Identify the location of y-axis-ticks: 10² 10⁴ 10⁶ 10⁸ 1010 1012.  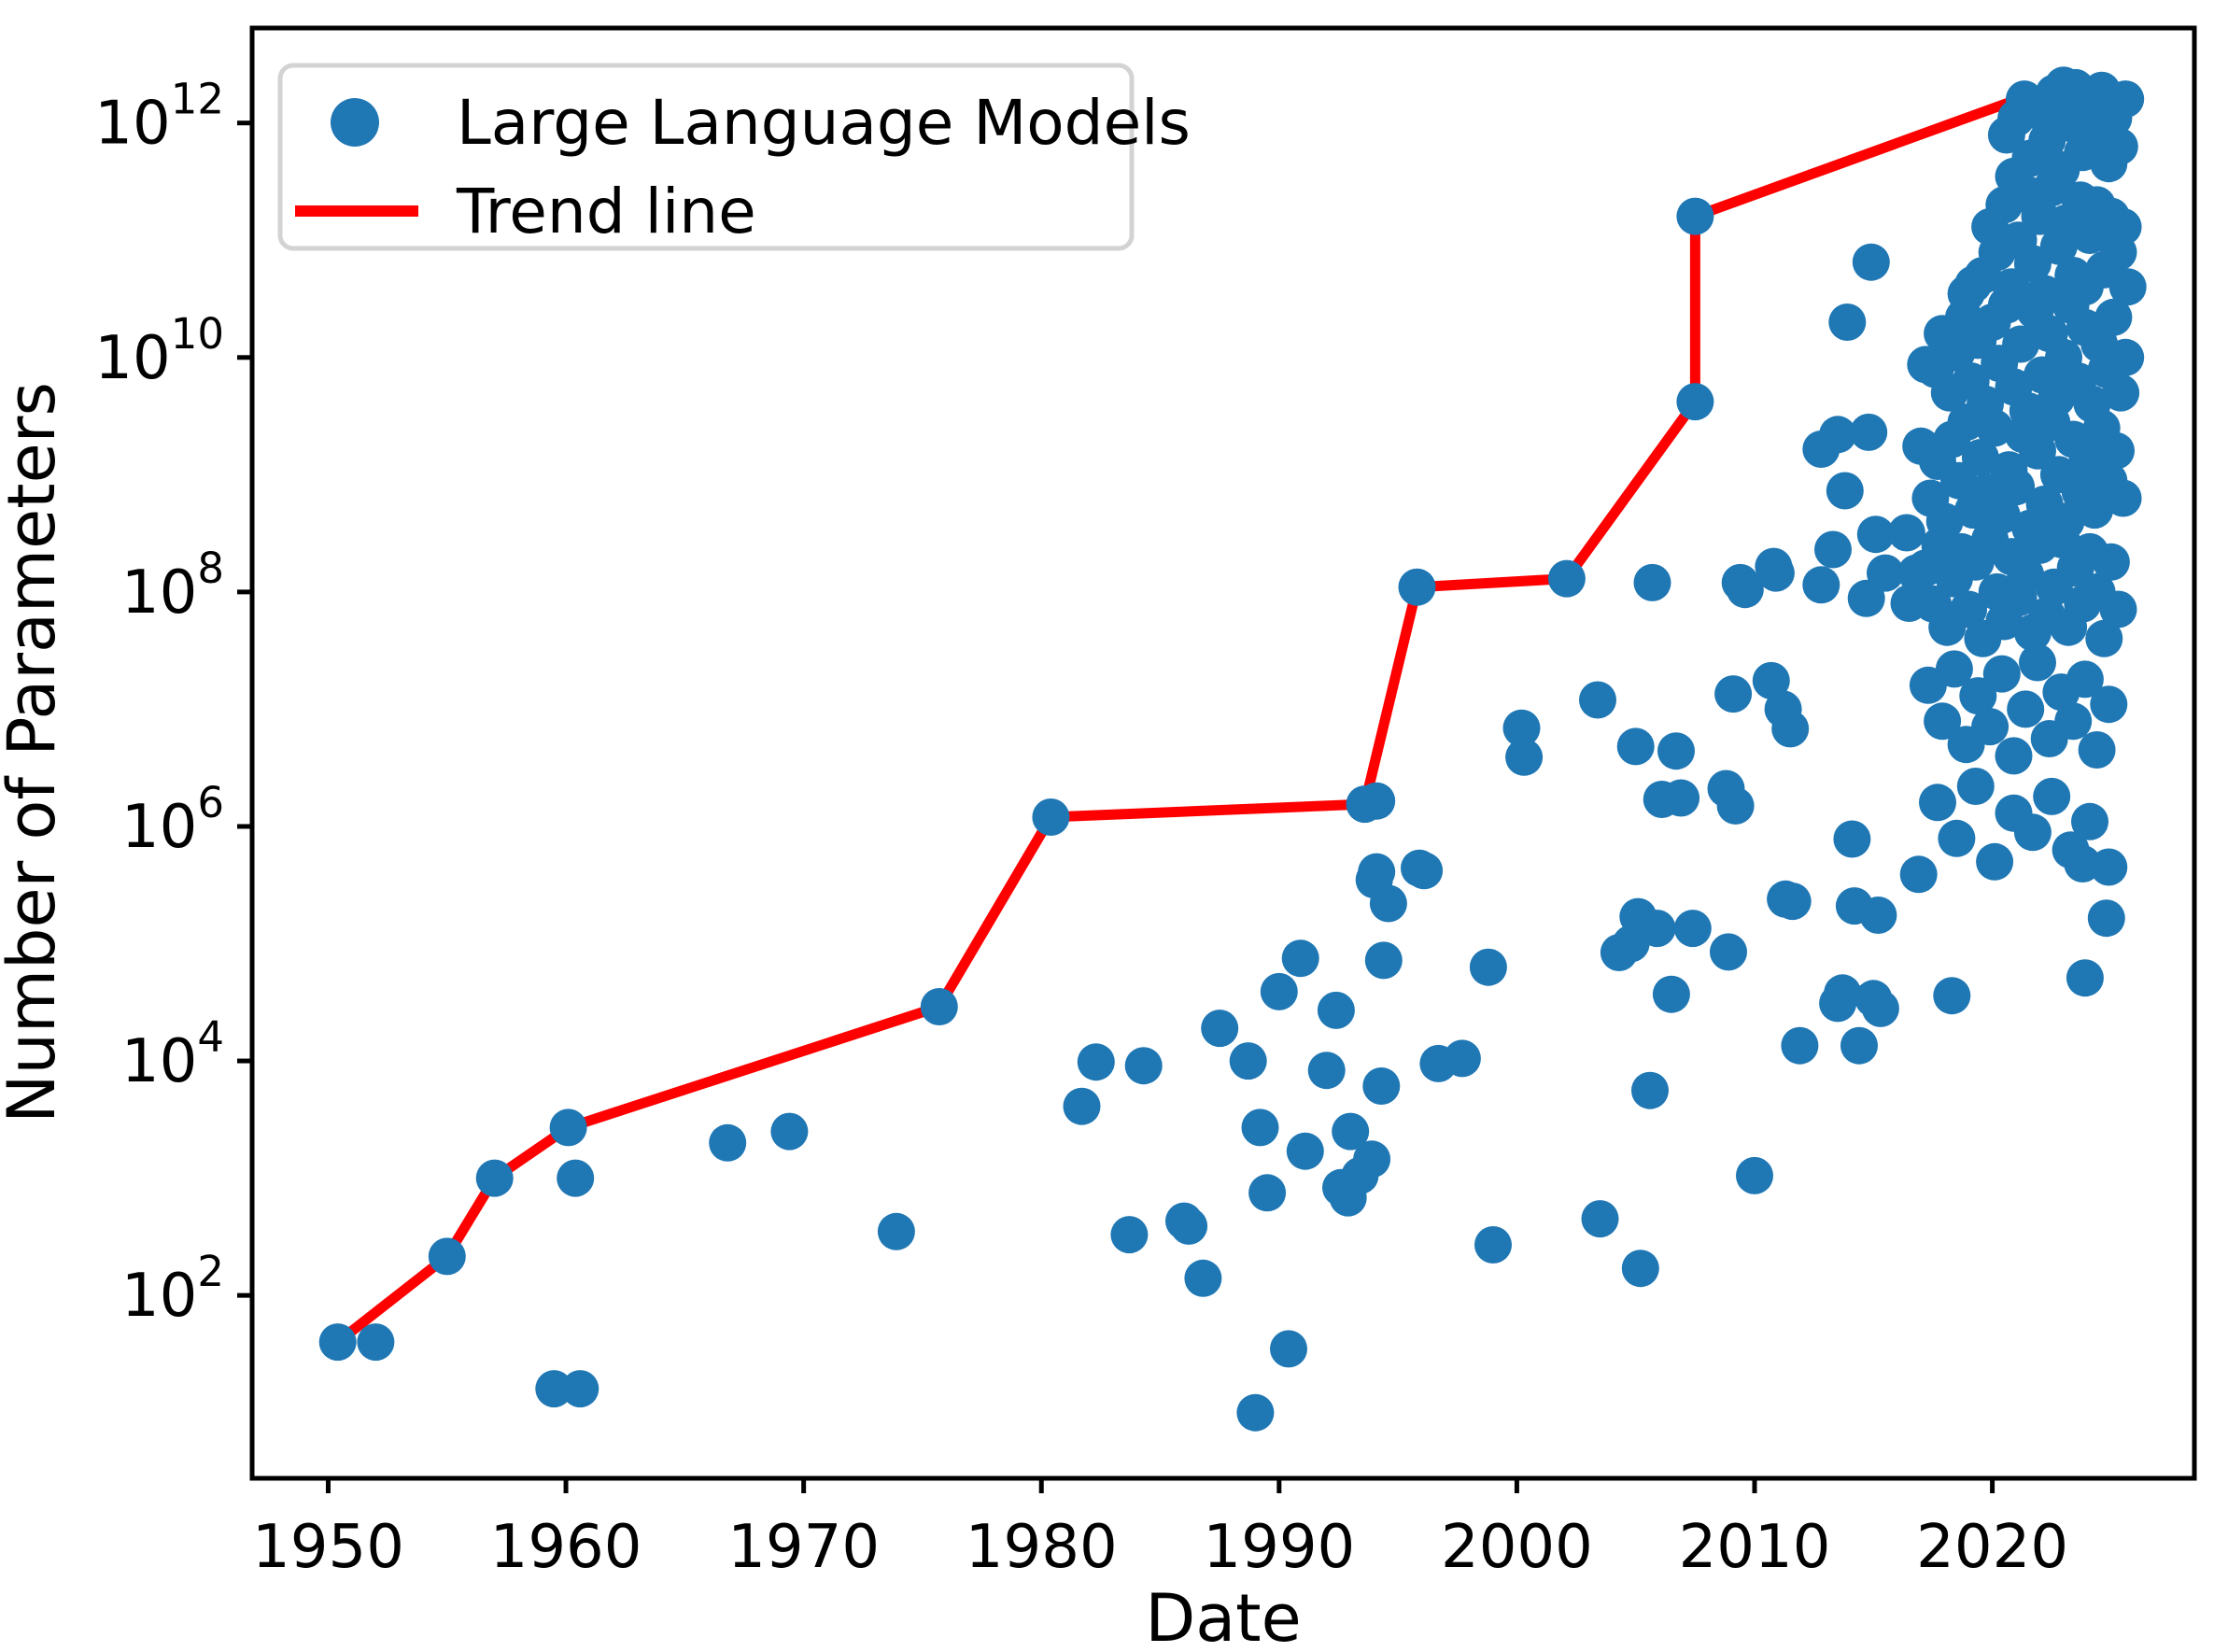
(173, 703).